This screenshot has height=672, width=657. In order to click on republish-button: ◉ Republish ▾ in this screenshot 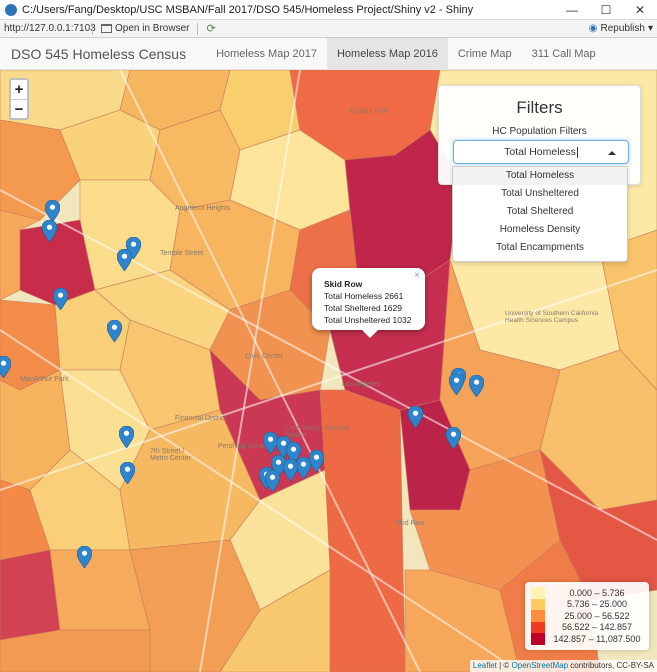, I will do `click(621, 28)`.